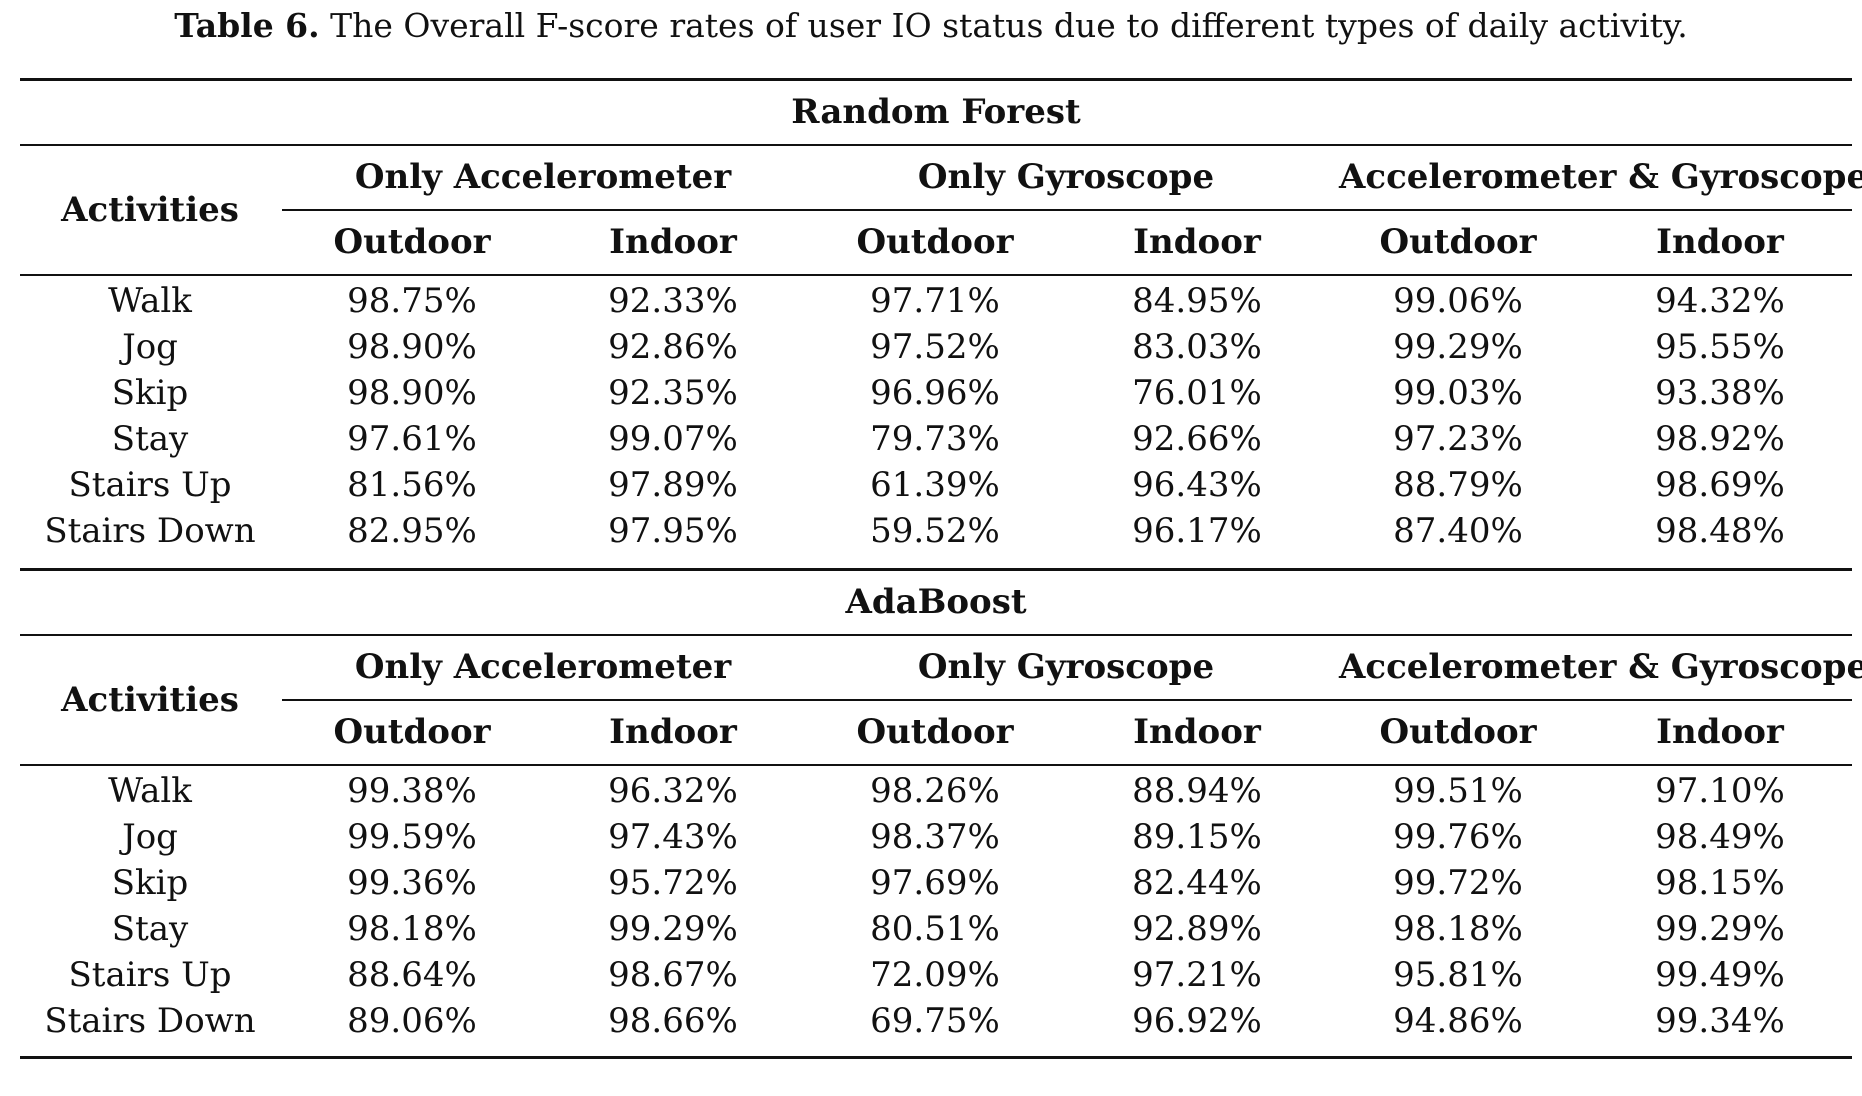 Image resolution: width=1862 pixels, height=1096 pixels. Describe the element at coordinates (1067, 700) in the screenshot. I see `group-header-rule` at that location.